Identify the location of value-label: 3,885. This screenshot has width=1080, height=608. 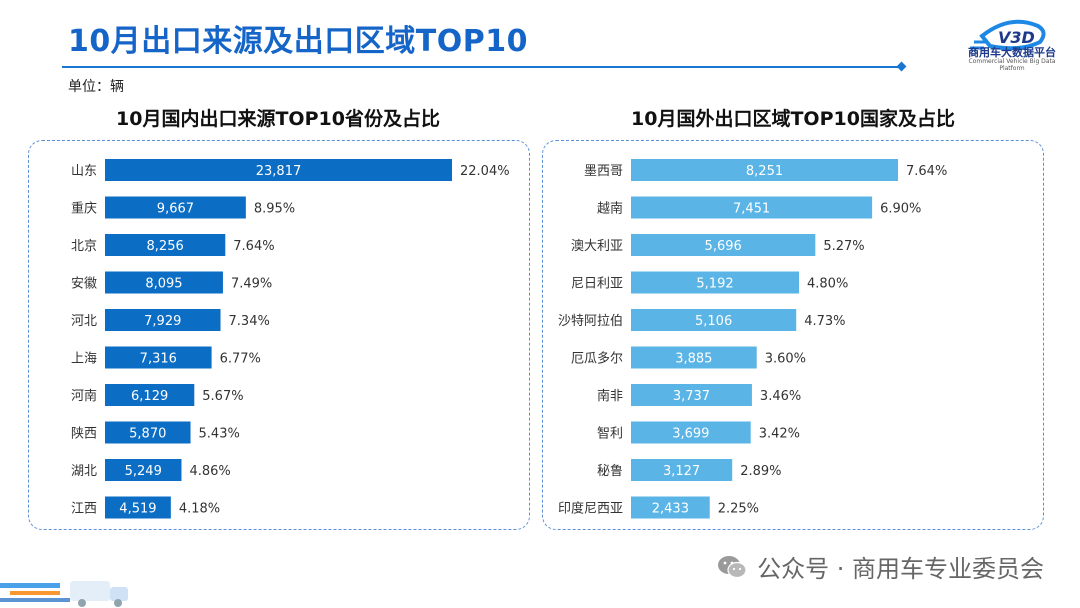
(693, 359).